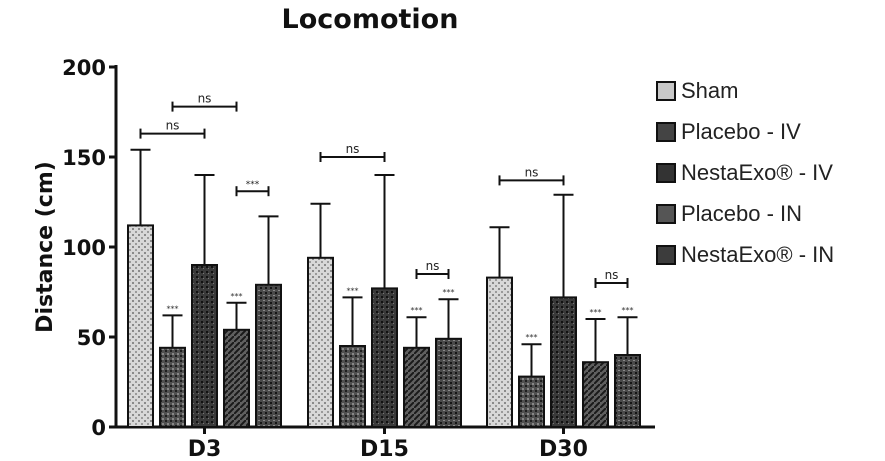  I want to click on legend-item: Placebo - IN, so click(745, 213).